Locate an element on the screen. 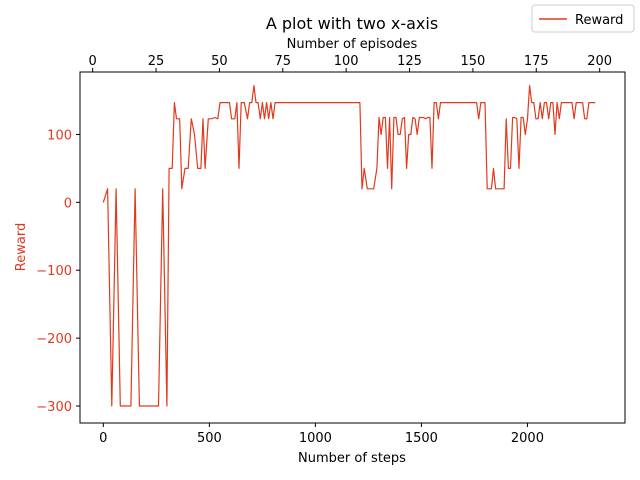  y-tick-label: −300 is located at coordinates (54, 407).